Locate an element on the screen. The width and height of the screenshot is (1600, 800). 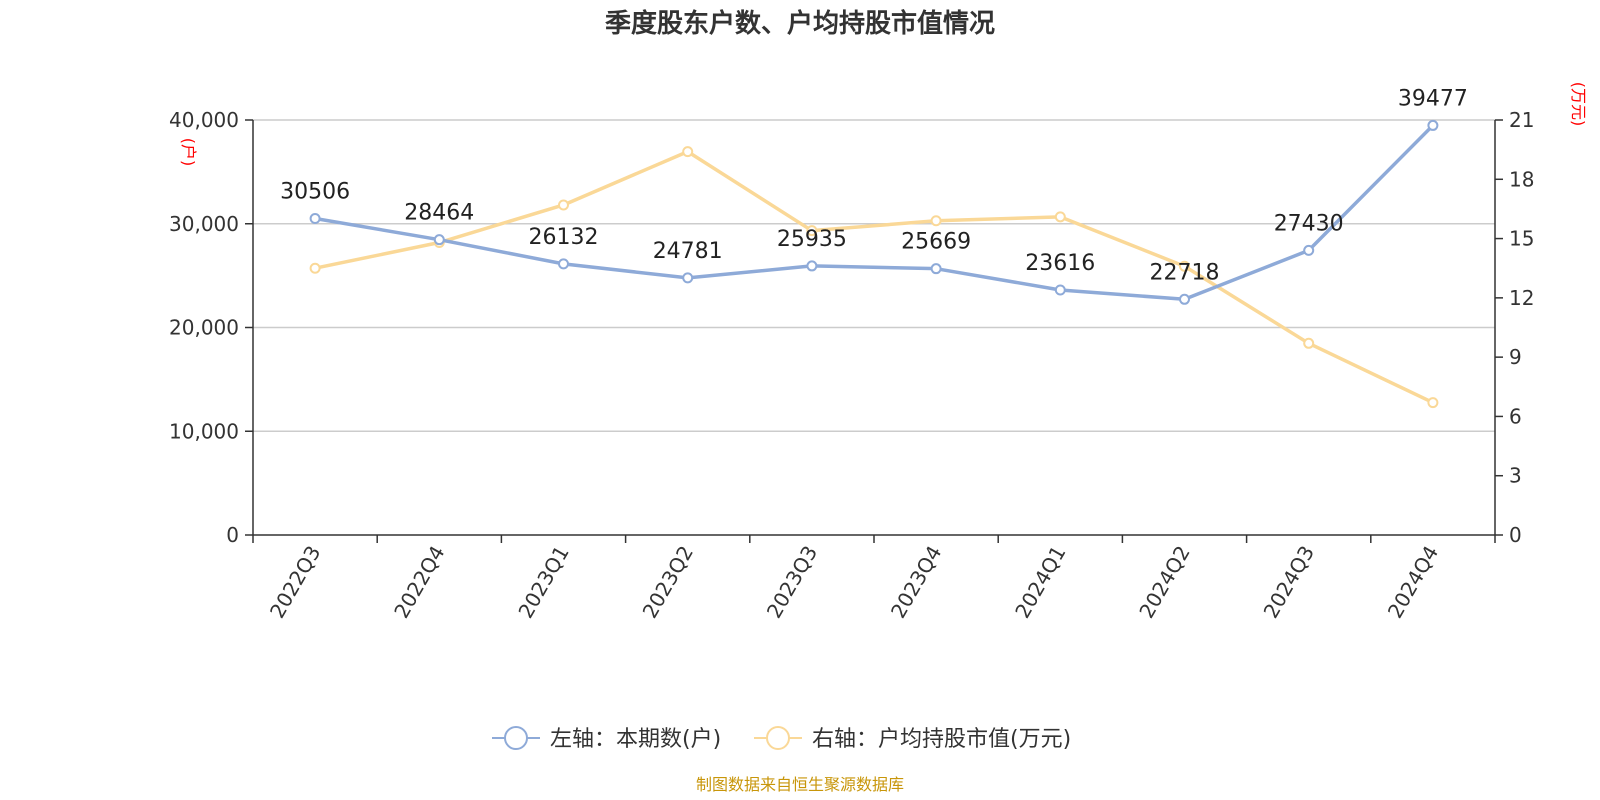
data-label: 25935 is located at coordinates (812, 239).